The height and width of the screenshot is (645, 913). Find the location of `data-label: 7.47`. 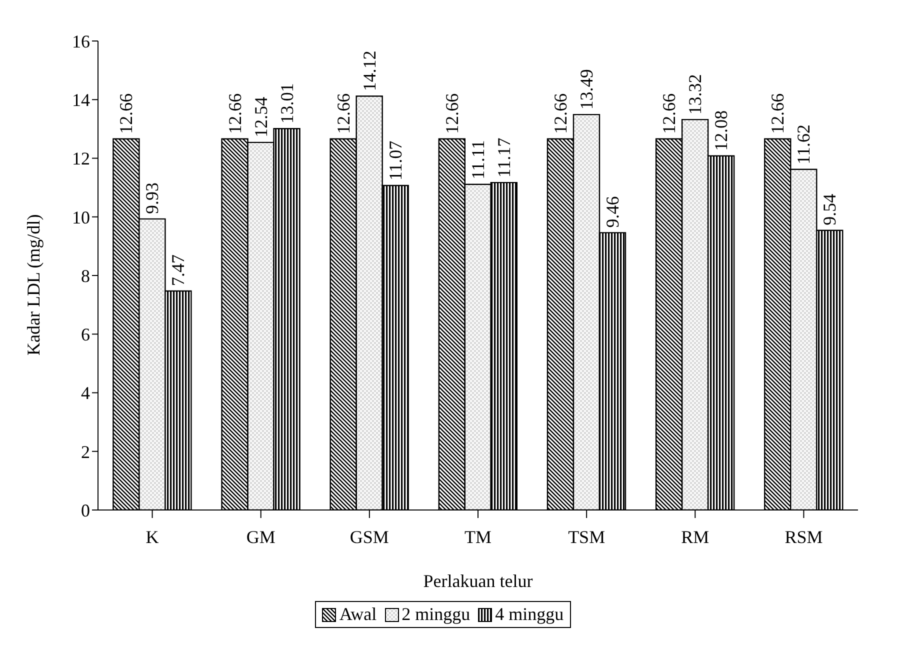

data-label: 7.47 is located at coordinates (178, 270).